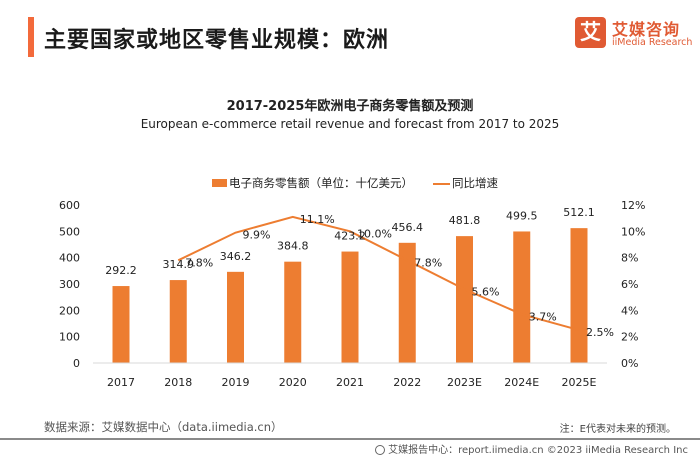 The height and width of the screenshot is (456, 700). Describe the element at coordinates (236, 256) in the screenshot. I see `bar-value-label: 346.2` at that location.